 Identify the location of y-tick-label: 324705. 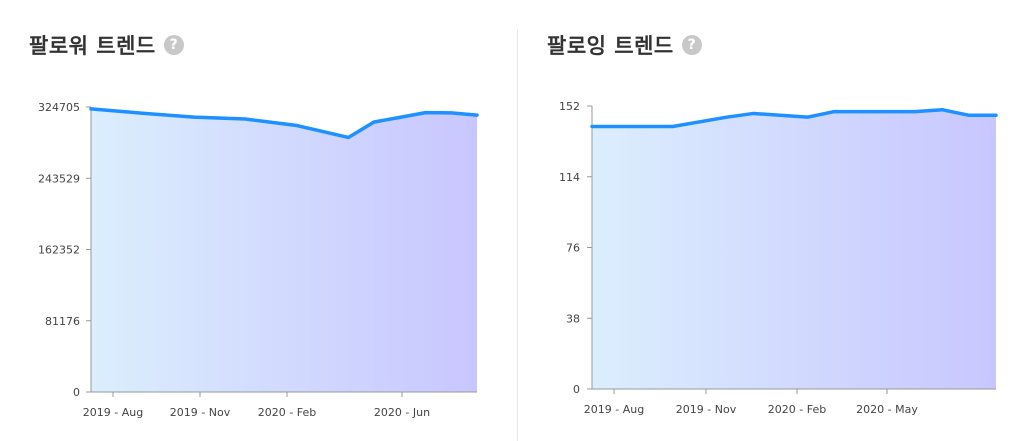
(59, 107).